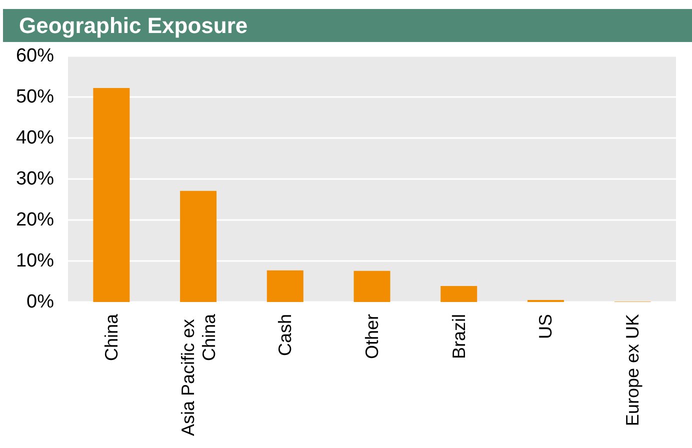 The image size is (692, 448). Describe the element at coordinates (198, 374) in the screenshot. I see `x-tick-label: Asia Pacific ex China` at that location.